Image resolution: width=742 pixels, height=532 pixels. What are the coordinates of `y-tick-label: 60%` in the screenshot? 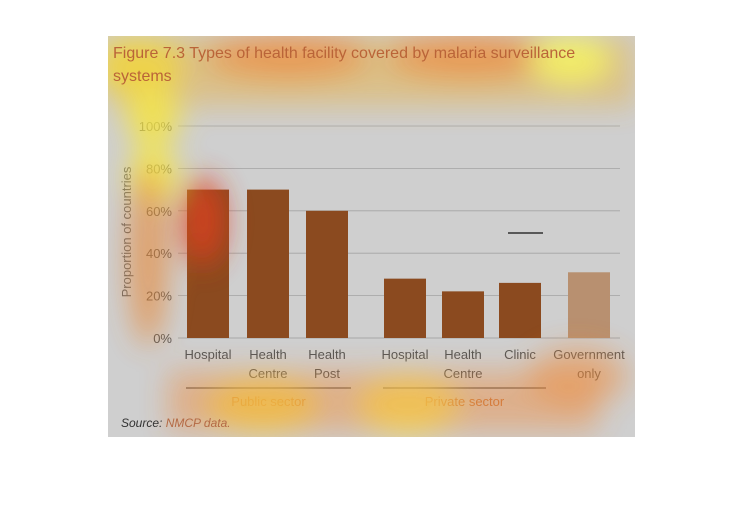 It's located at (159, 211).